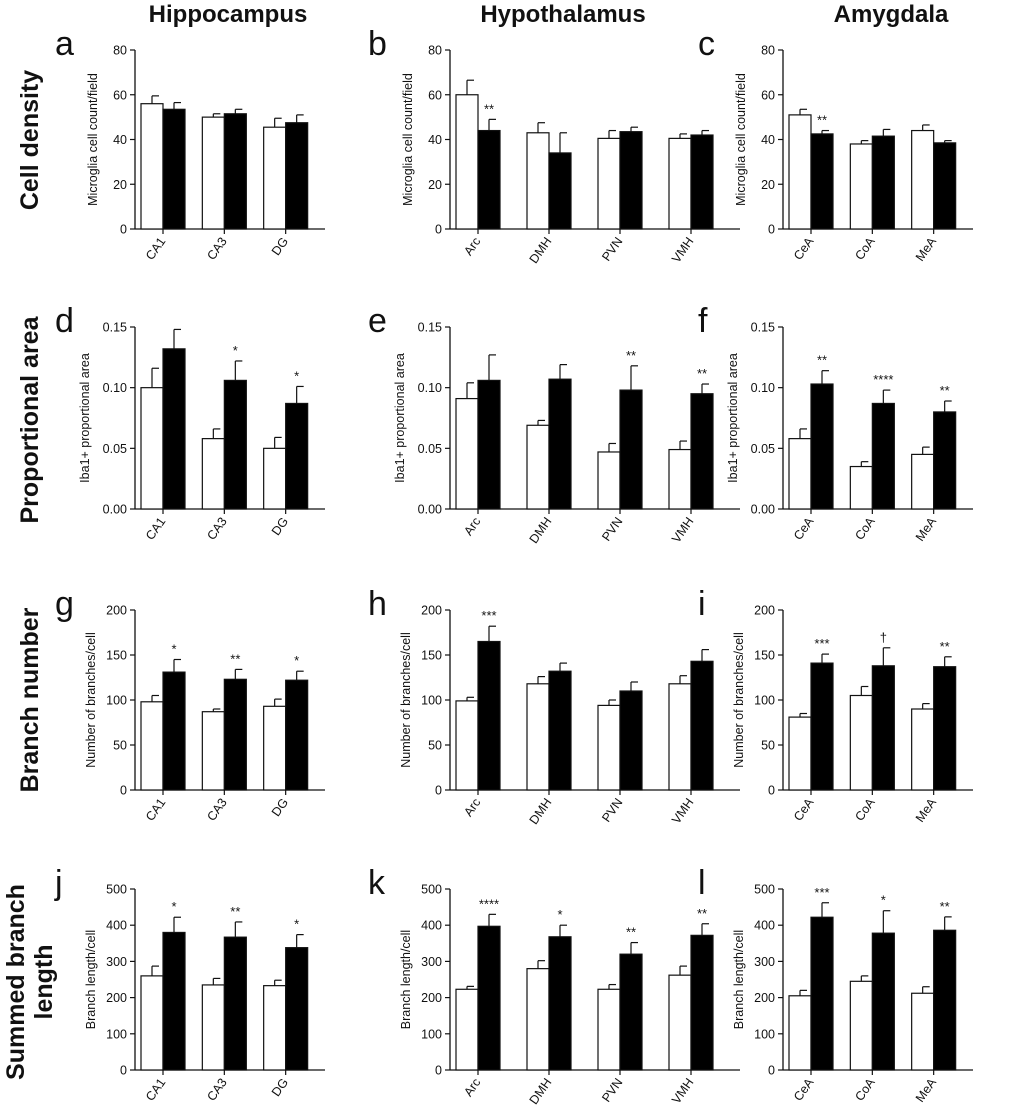 The height and width of the screenshot is (1112, 1020). I want to click on x-tick-label: DG, so click(280, 1087).